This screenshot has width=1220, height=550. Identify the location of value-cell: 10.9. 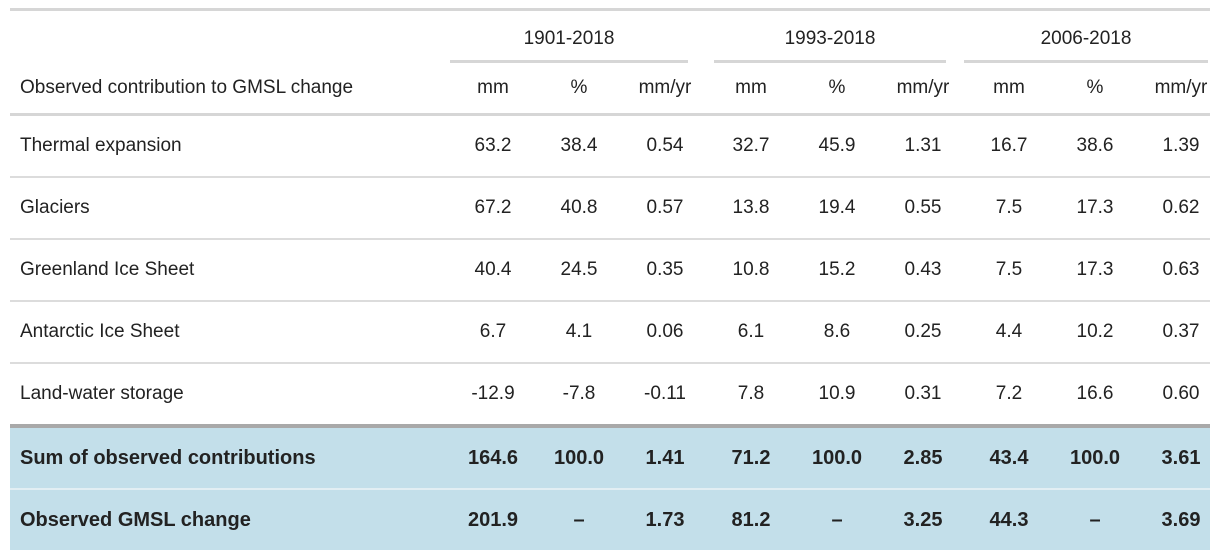
(837, 393).